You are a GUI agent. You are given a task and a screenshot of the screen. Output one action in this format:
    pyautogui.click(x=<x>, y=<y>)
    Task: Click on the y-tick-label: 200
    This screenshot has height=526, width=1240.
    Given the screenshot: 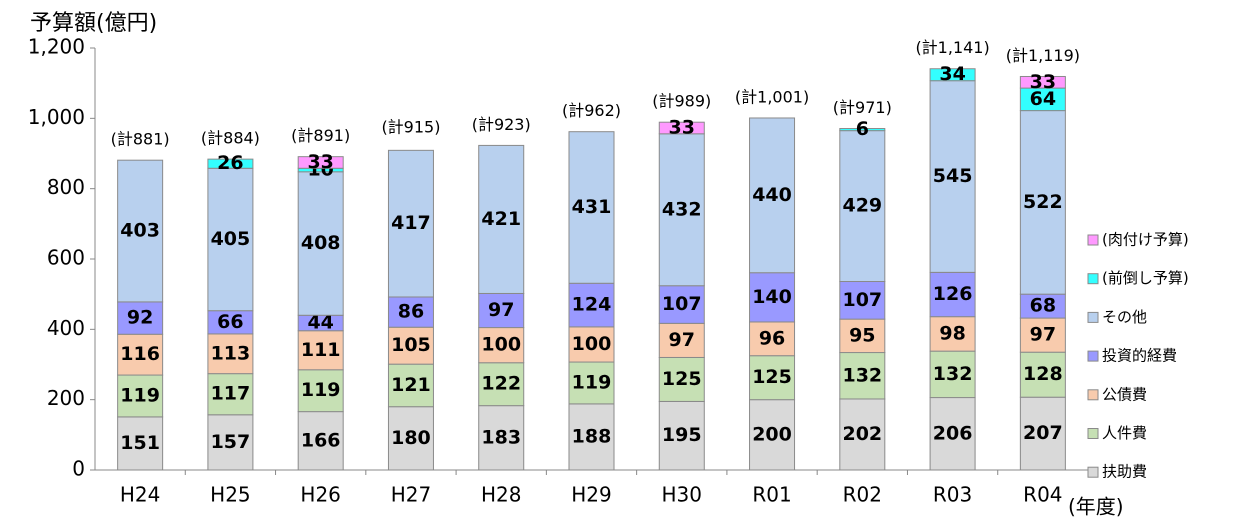 What is the action you would take?
    pyautogui.click(x=66, y=398)
    